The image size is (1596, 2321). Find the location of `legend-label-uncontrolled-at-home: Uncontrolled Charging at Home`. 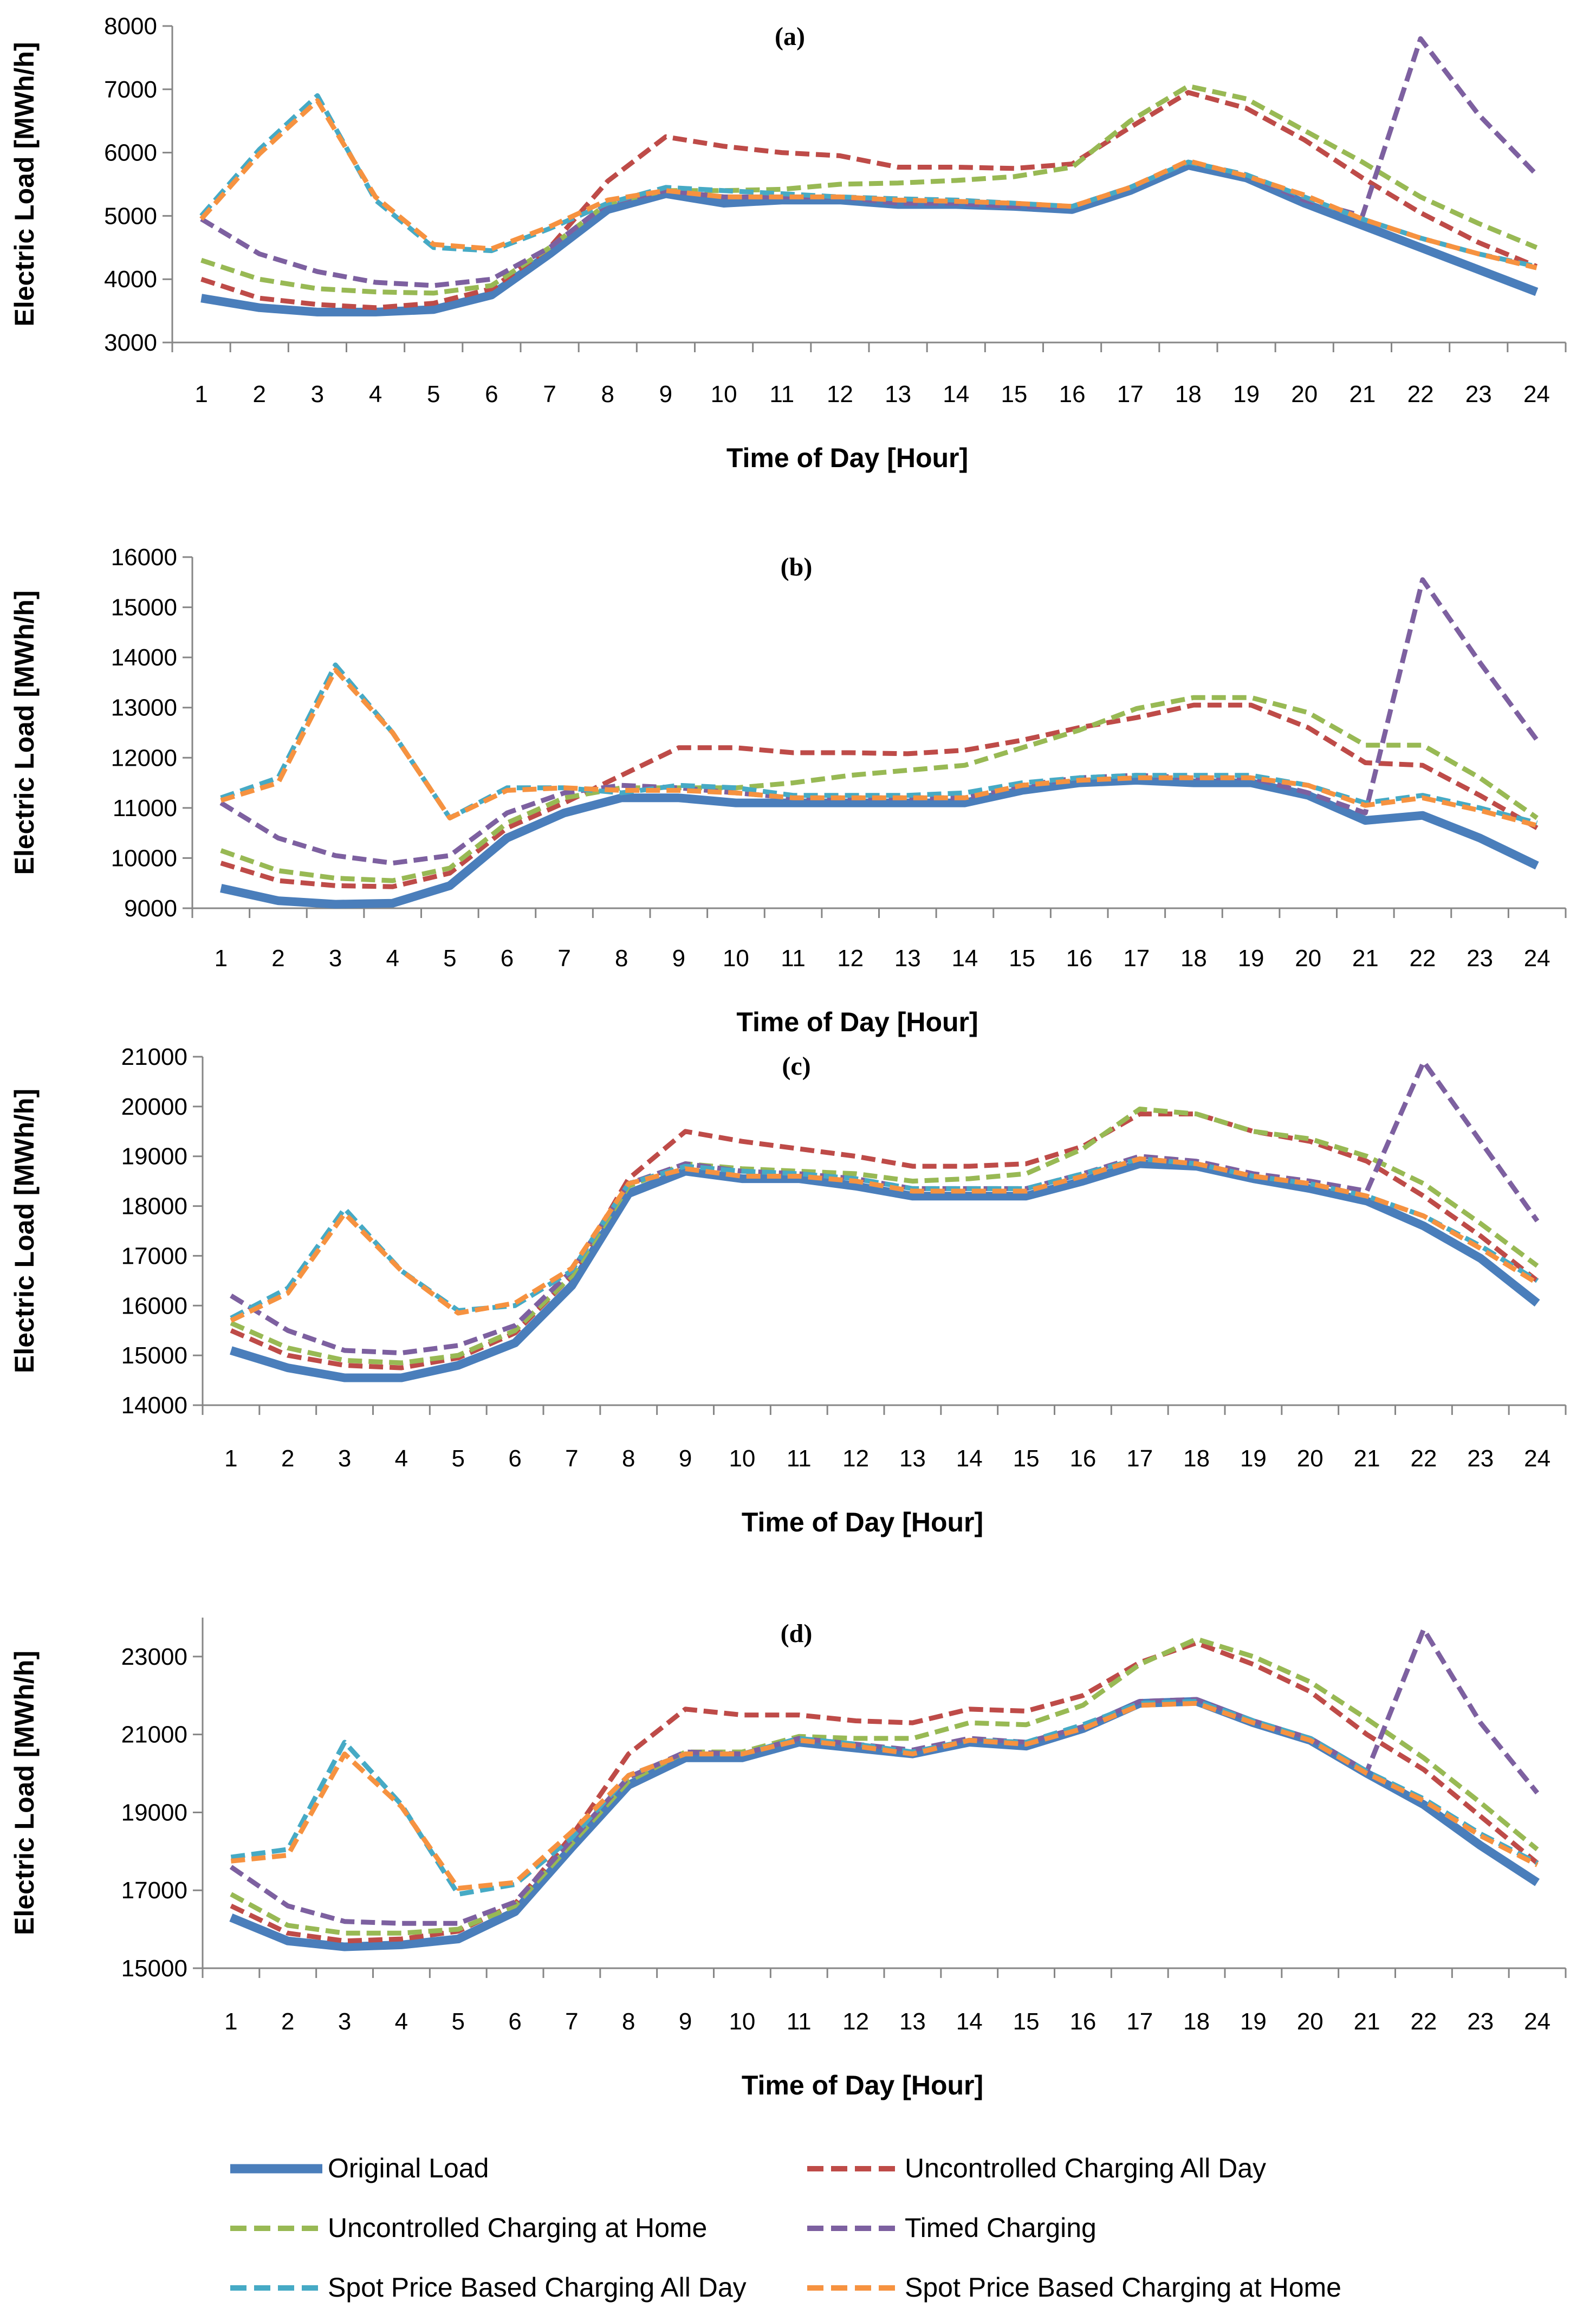

legend-label-uncontrolled-at-home: Uncontrolled Charging at Home is located at coordinates (517, 2228).